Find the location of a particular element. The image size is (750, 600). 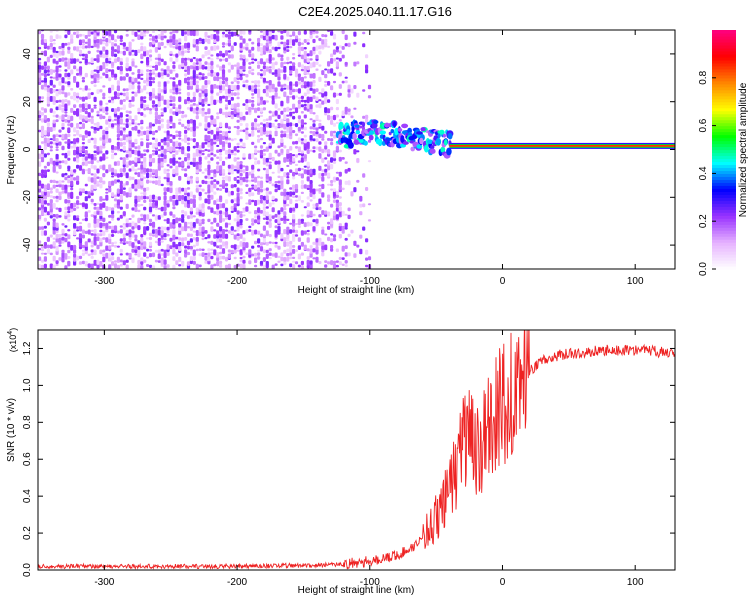

snr-y-multiplier: (x104) is located at coordinates (12, 340).